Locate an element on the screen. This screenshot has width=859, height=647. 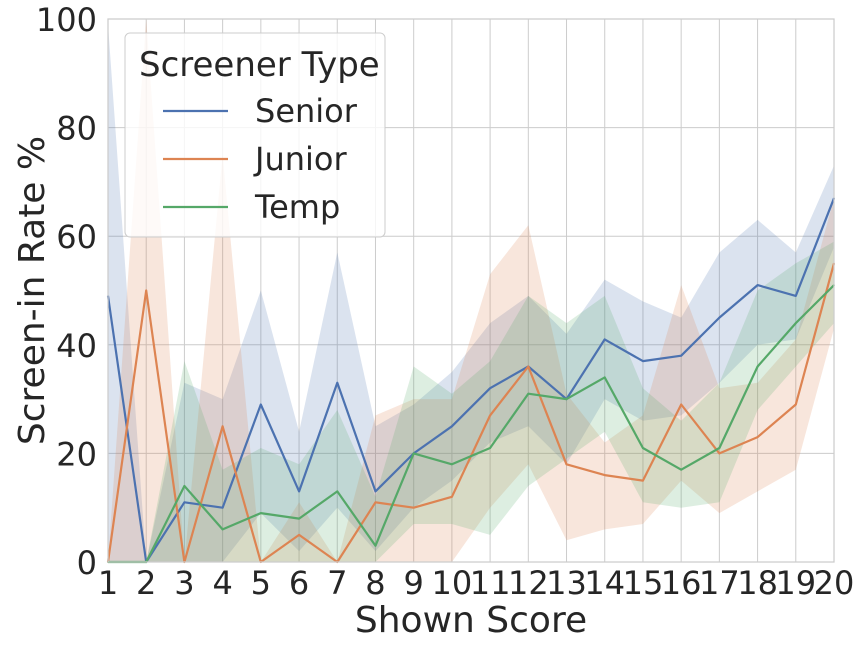
x-tick-label: 11 is located at coordinates (490, 583).